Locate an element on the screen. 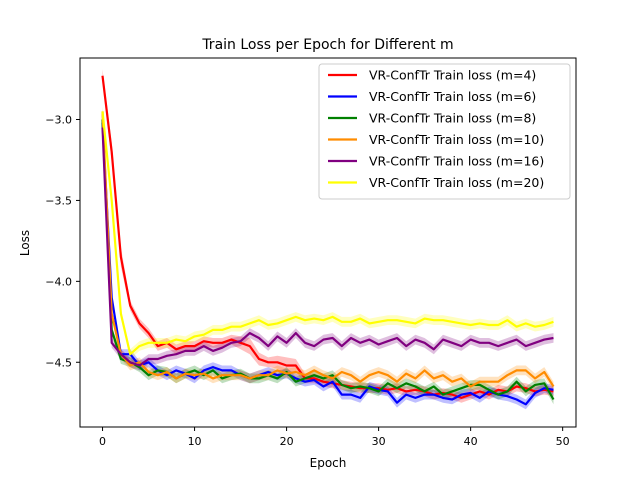 The height and width of the screenshot is (480, 640). legend-label-4: VR-ConfTr Train loss (m=10) is located at coordinates (456, 139).